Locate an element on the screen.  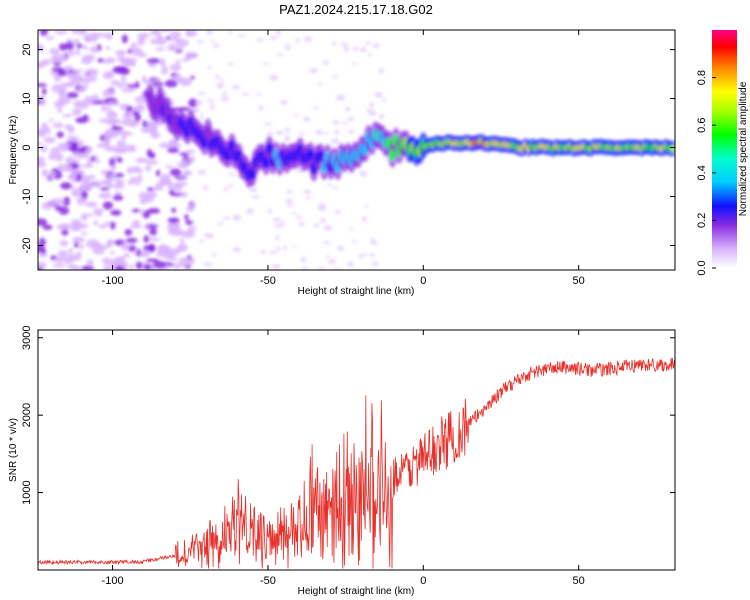
spectrogram-y-tick-label: 20 is located at coordinates (27, 49).